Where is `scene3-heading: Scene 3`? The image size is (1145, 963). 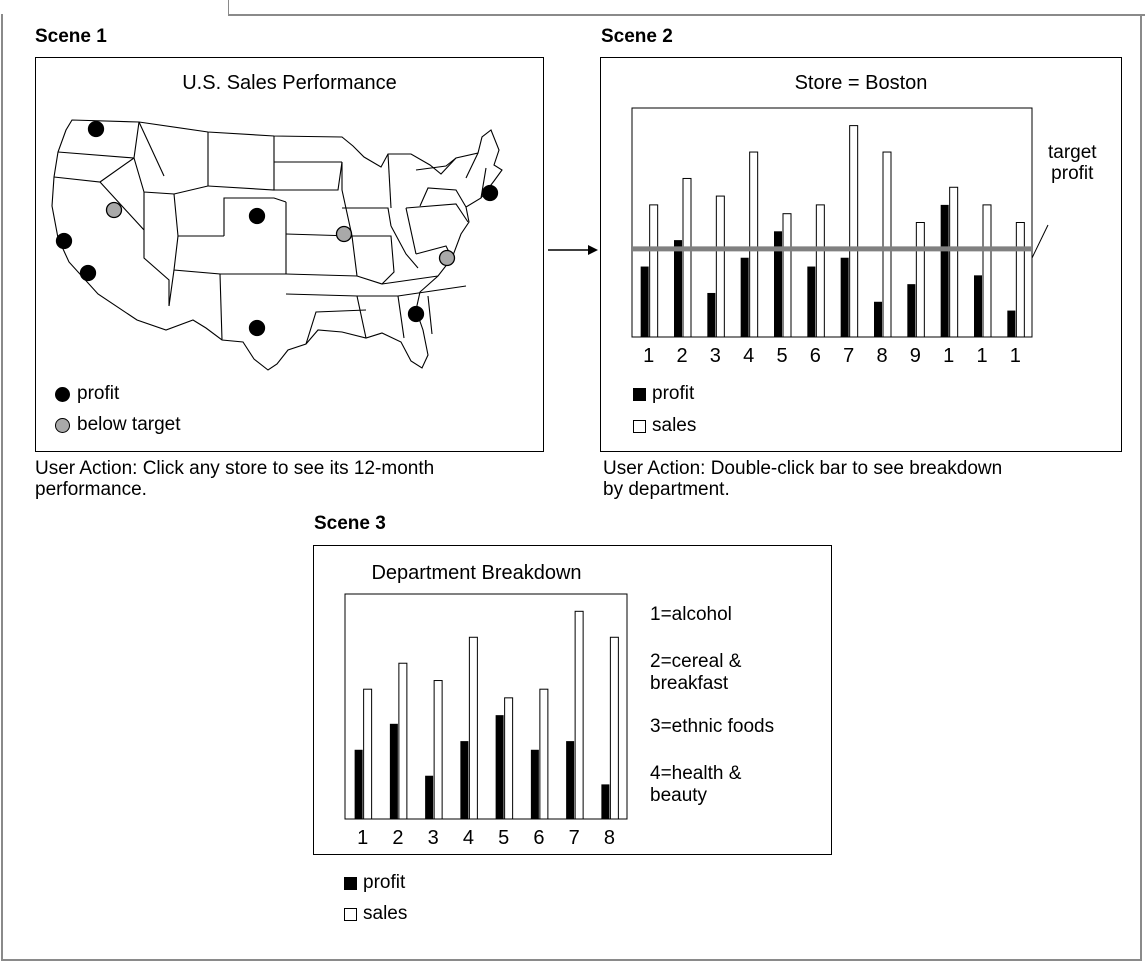
scene3-heading: Scene 3 is located at coordinates (350, 523).